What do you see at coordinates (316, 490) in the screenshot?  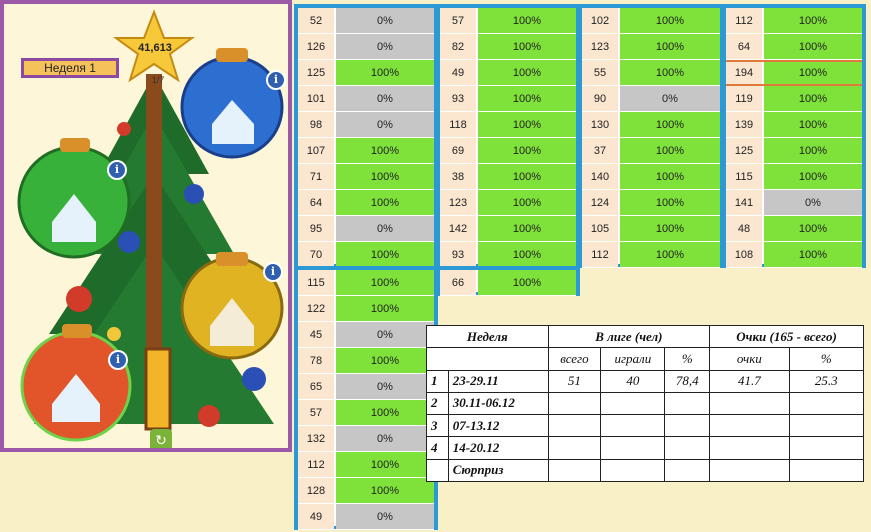 I see `level-number: 128` at bounding box center [316, 490].